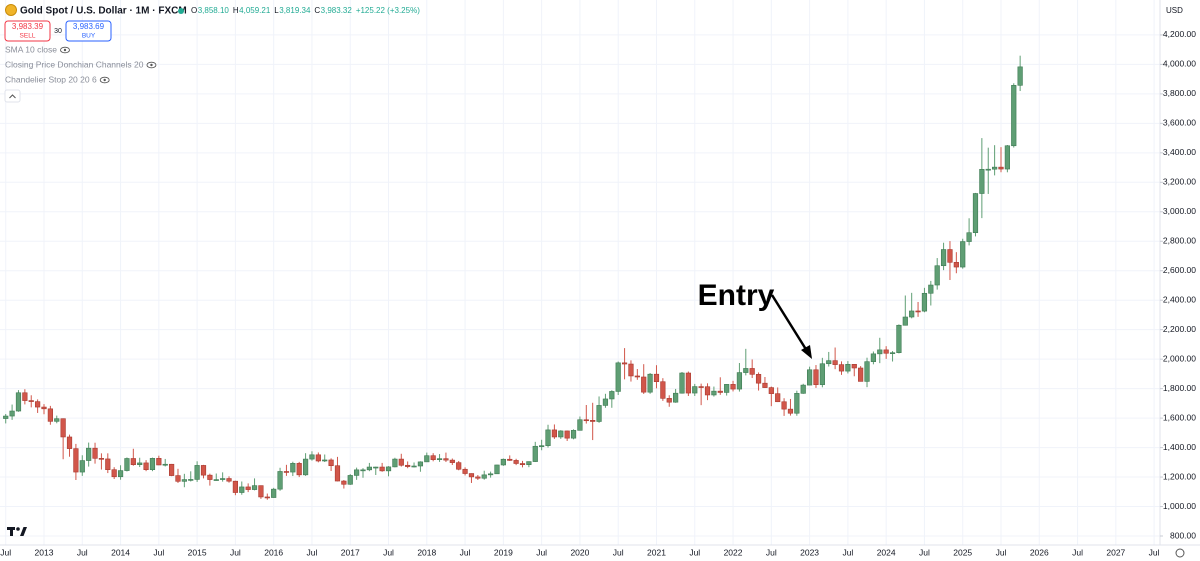 The image size is (1200, 561). What do you see at coordinates (12, 96) in the screenshot?
I see `collapse-button` at bounding box center [12, 96].